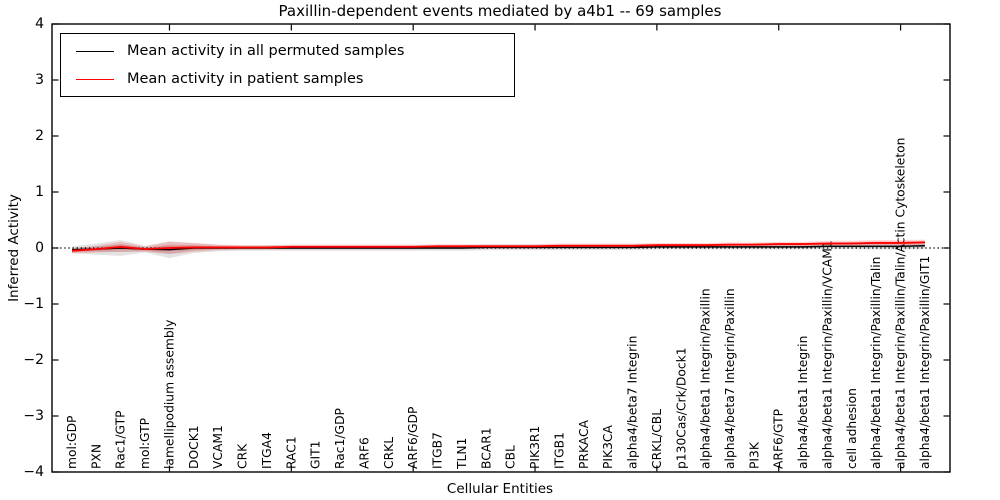 The width and height of the screenshot is (1000, 500). What do you see at coordinates (245, 79) in the screenshot?
I see `legend-label-patient: Mean activity in patient samples` at bounding box center [245, 79].